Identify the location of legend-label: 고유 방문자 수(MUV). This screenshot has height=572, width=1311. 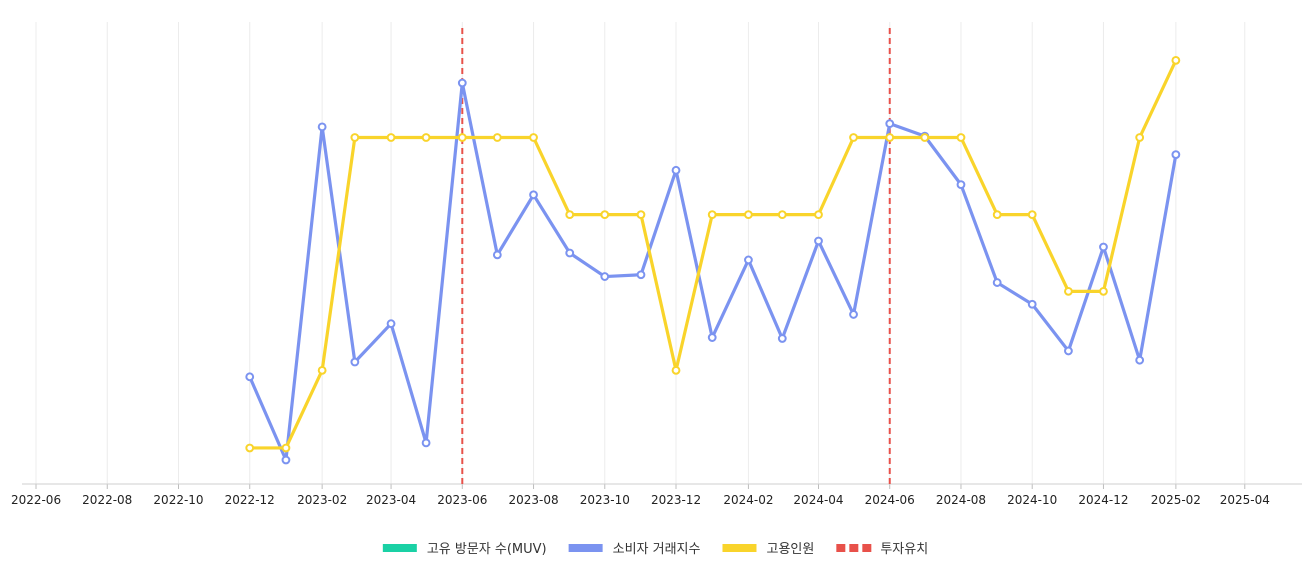
(487, 549).